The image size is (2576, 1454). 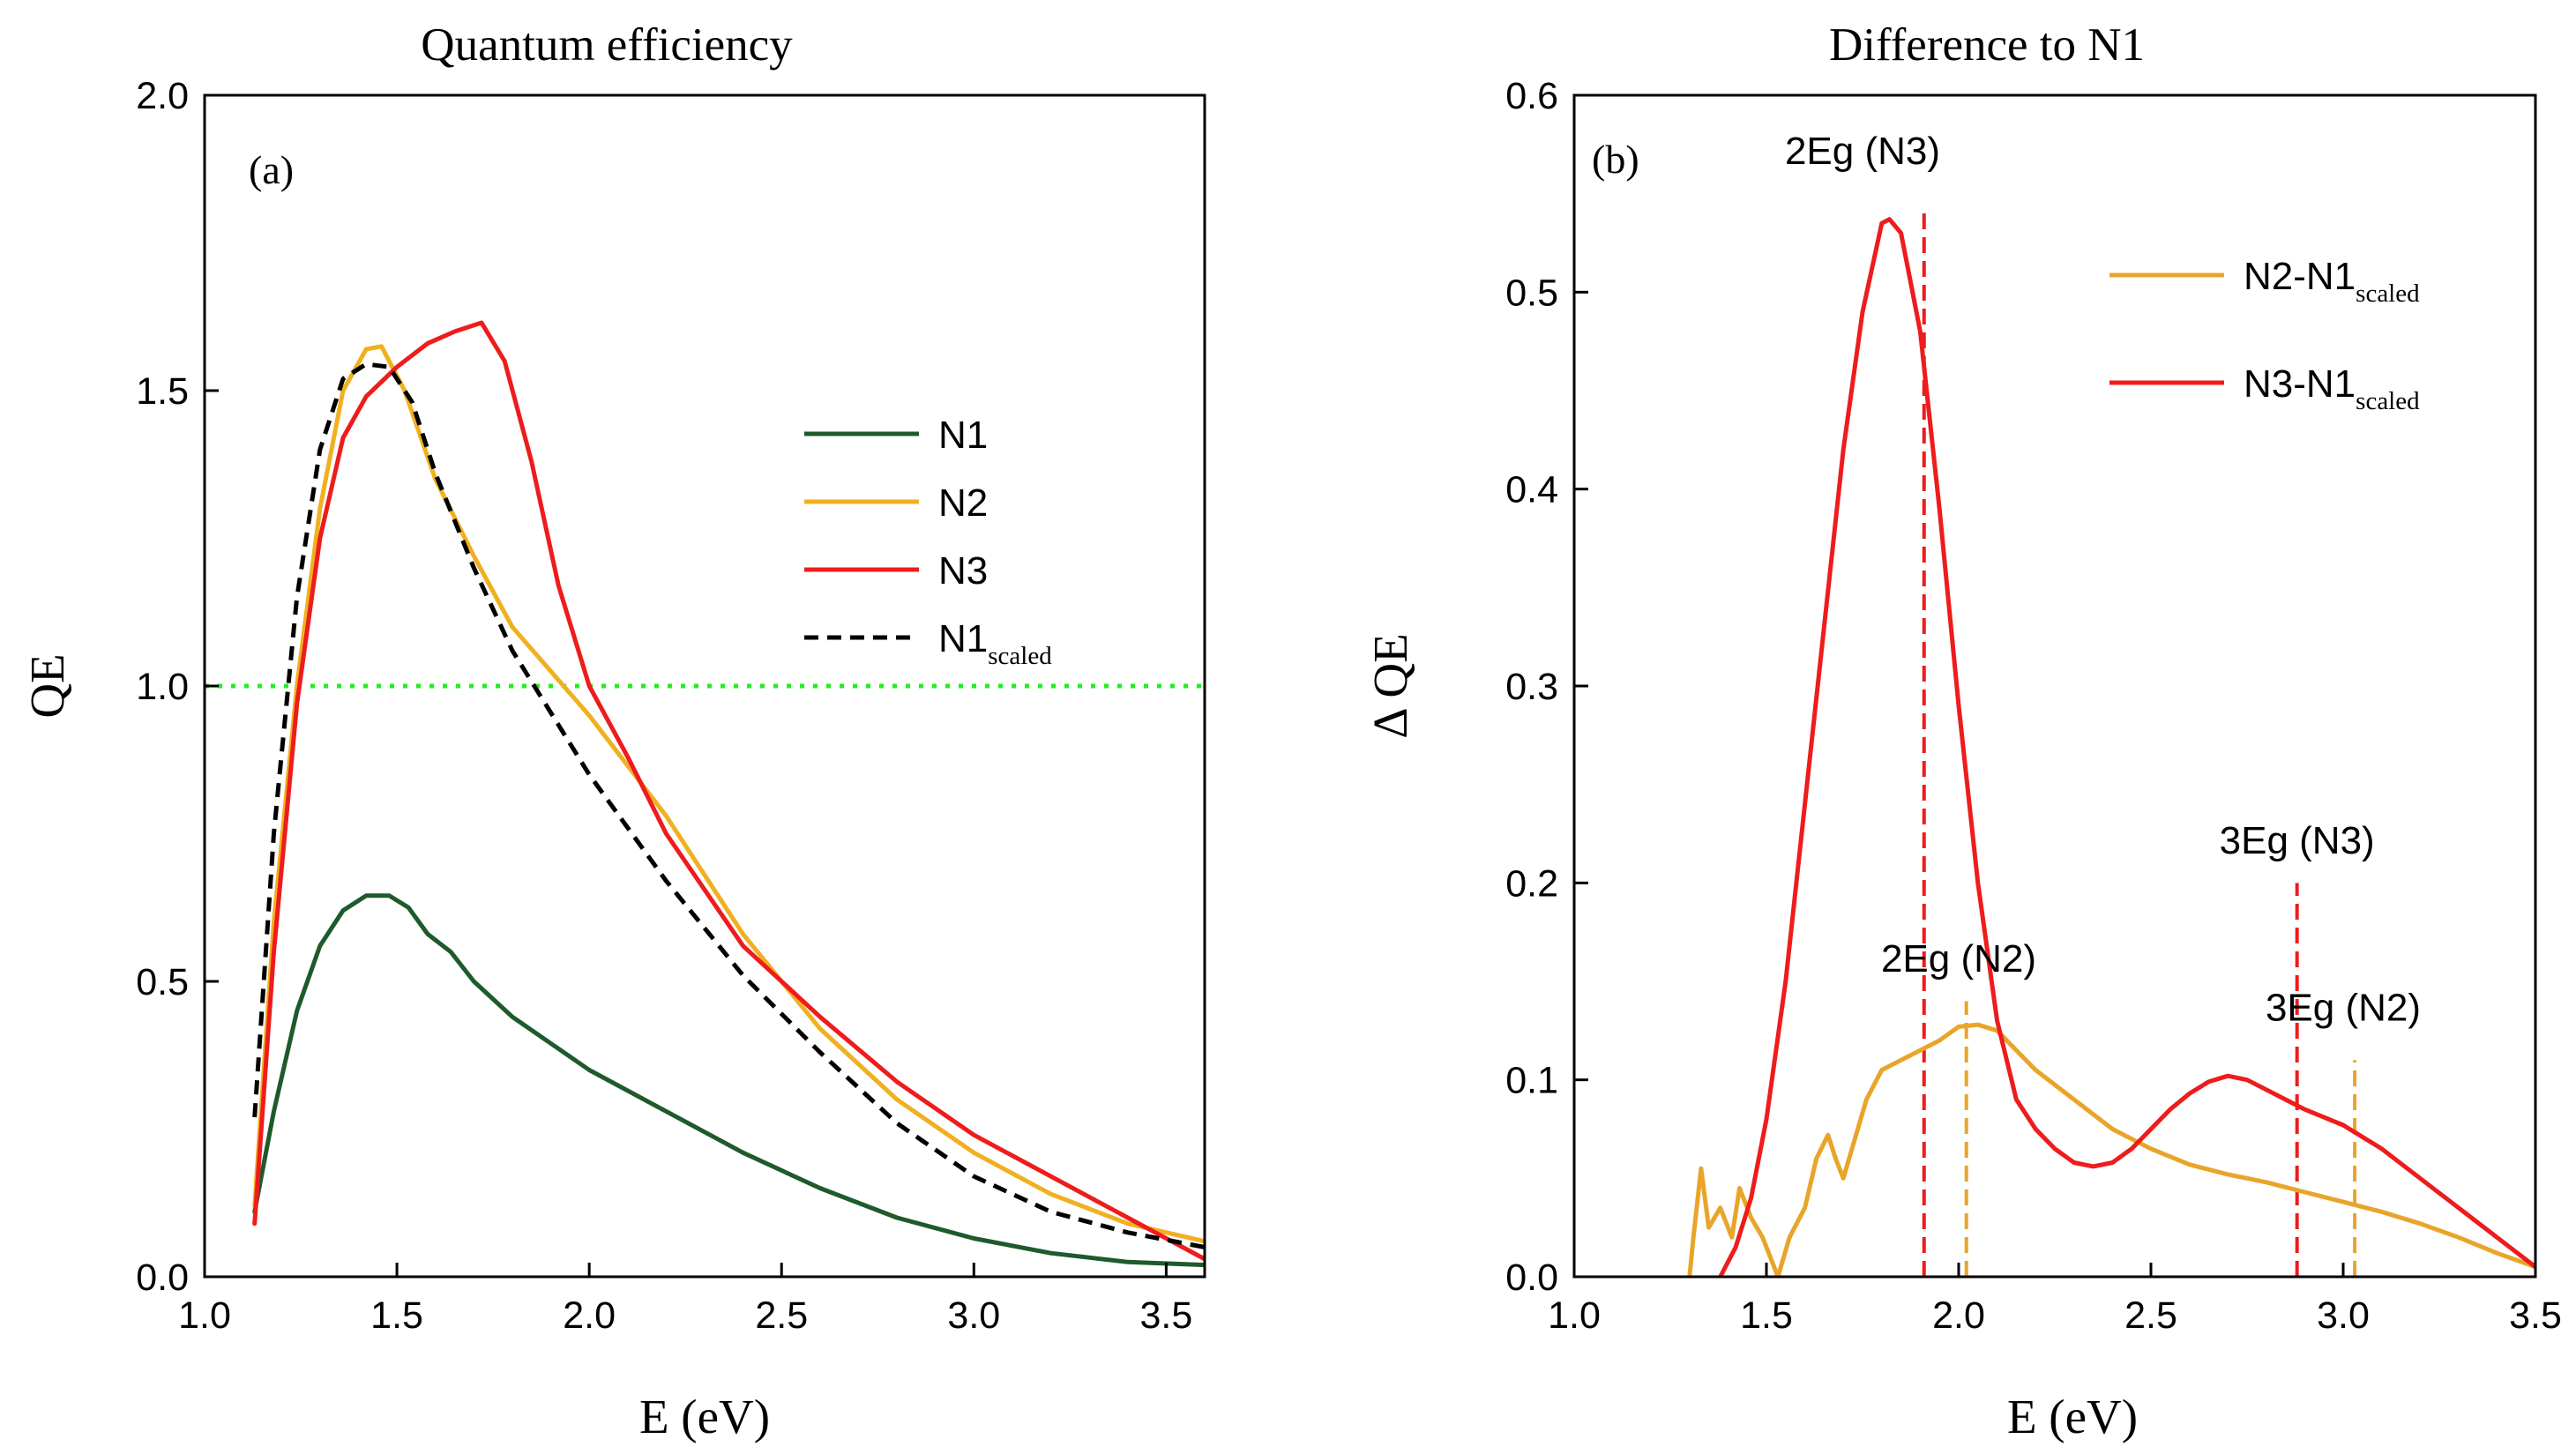 What do you see at coordinates (1531, 687) in the screenshot?
I see `y-tick-label: 0.3` at bounding box center [1531, 687].